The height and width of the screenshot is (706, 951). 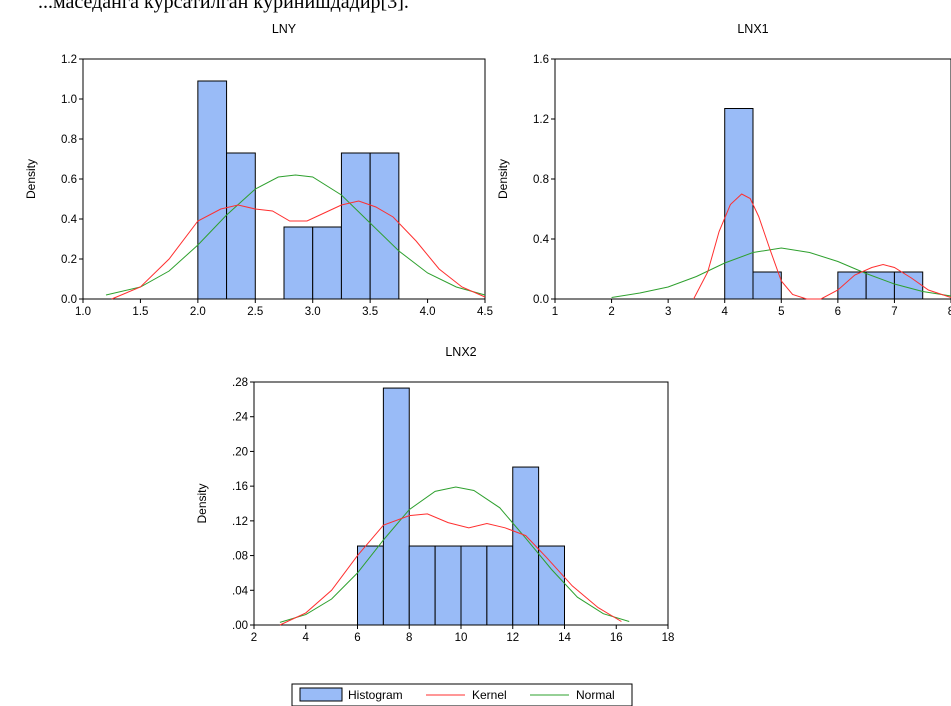 What do you see at coordinates (555, 312) in the screenshot?
I see `x-tick-label: 1` at bounding box center [555, 312].